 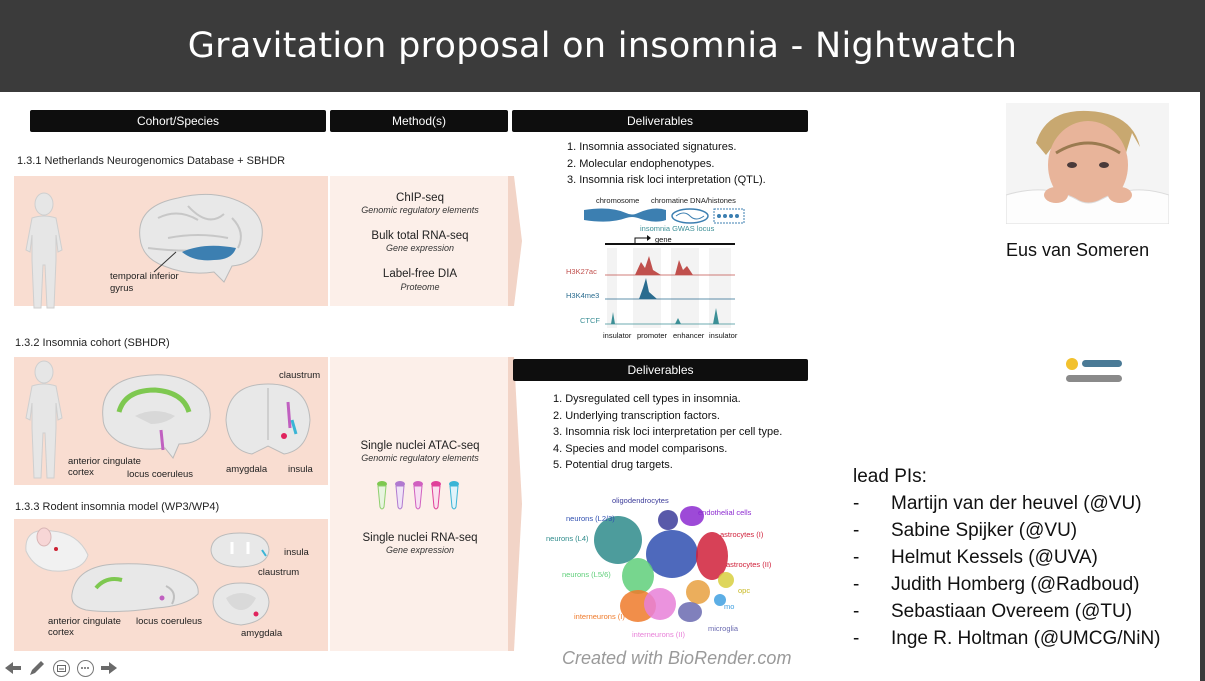 I want to click on label-claustrum: claustrum, so click(x=300, y=375).